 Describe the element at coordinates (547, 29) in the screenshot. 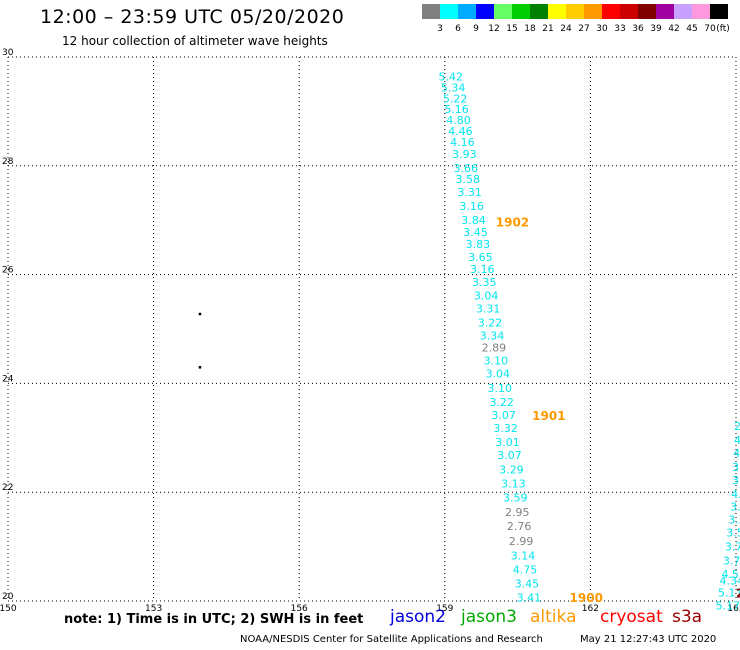

I see `colorbar-tick-label: 21` at that location.